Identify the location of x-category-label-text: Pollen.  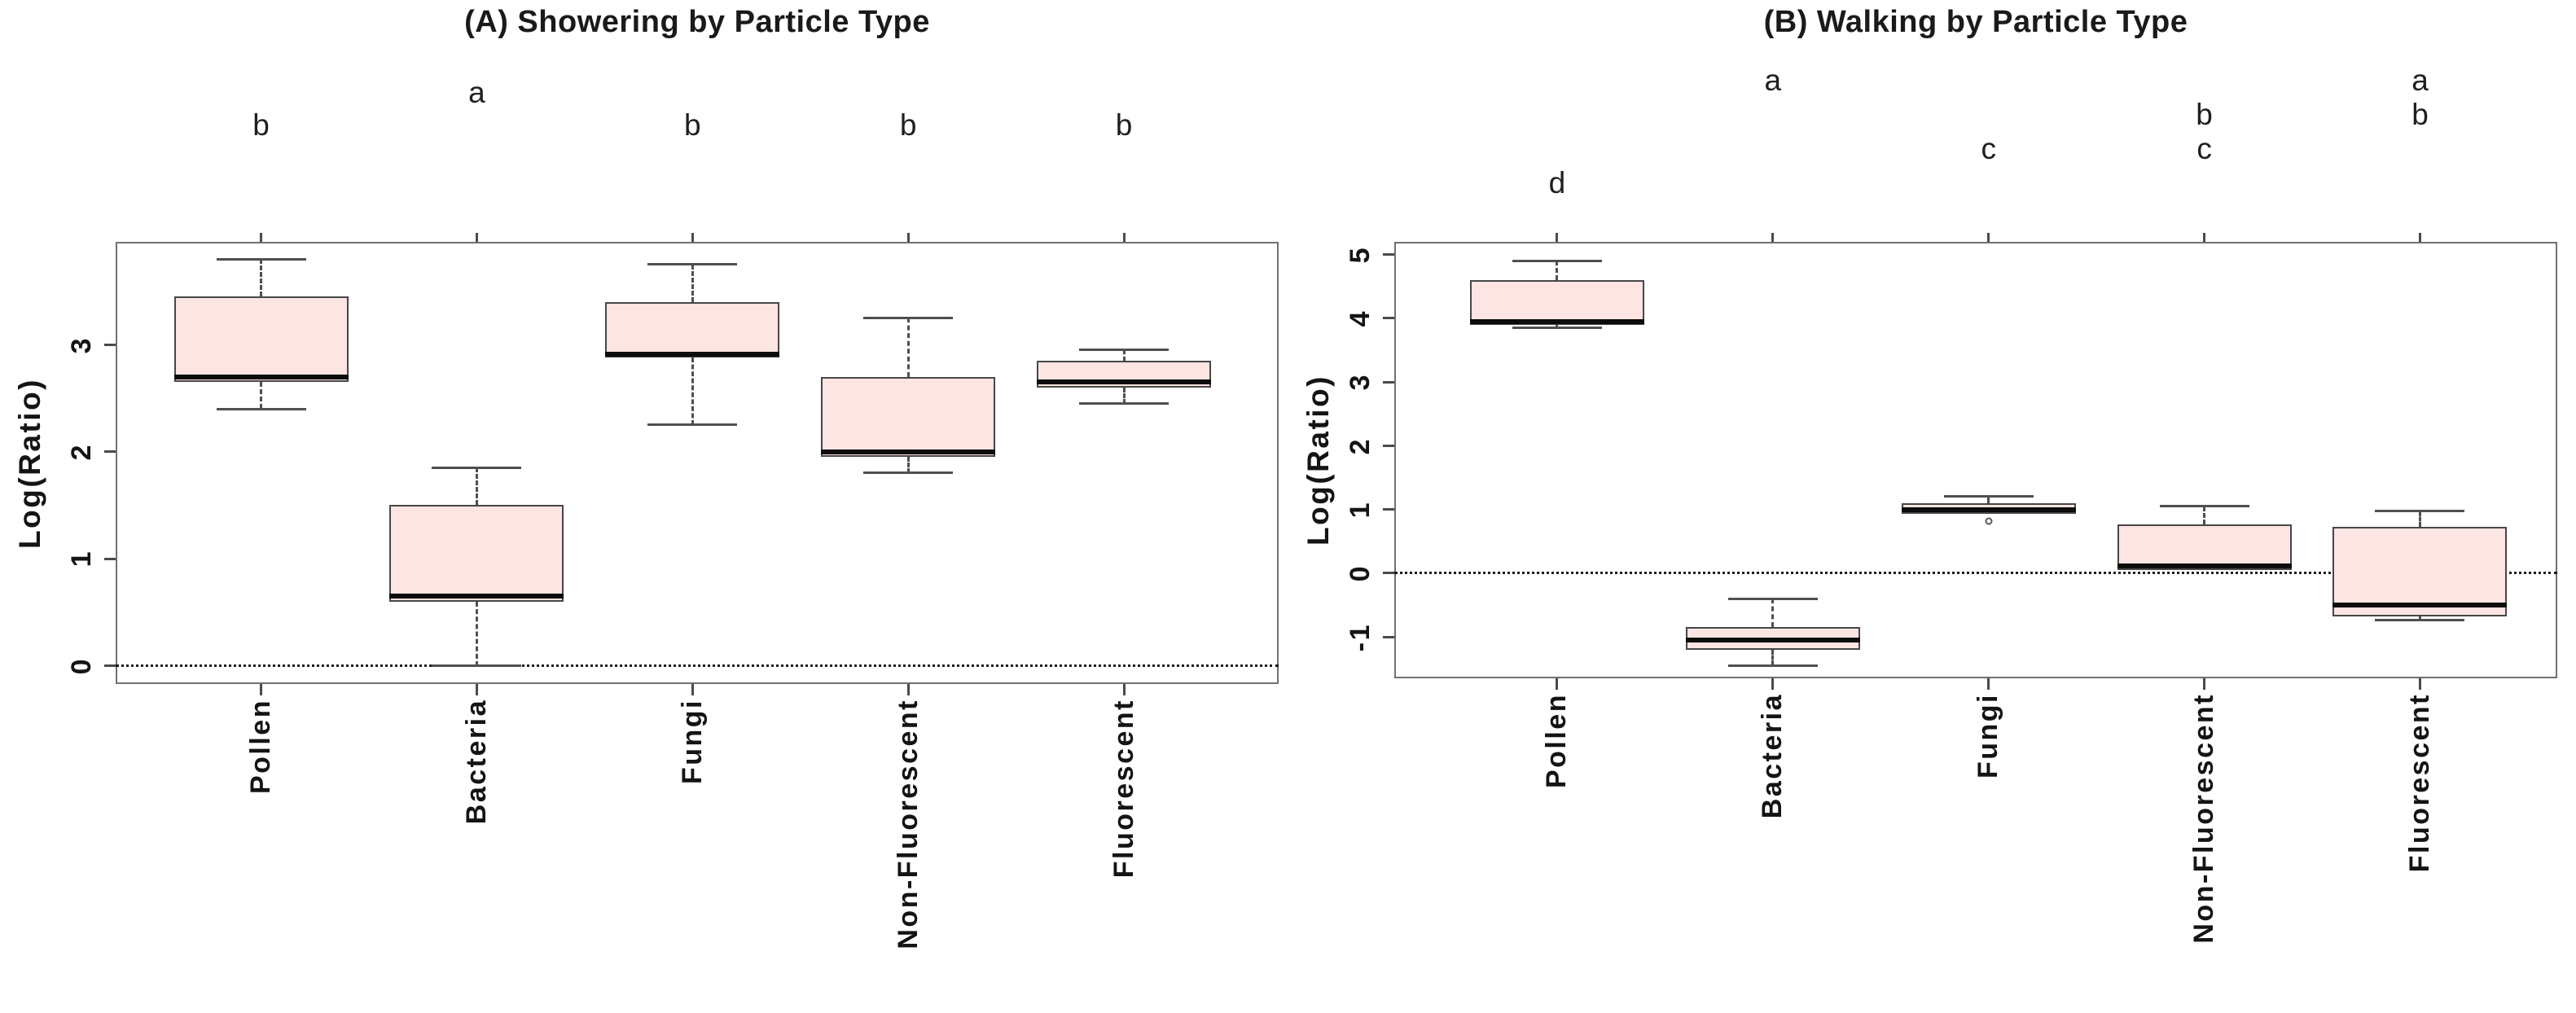
(260, 747).